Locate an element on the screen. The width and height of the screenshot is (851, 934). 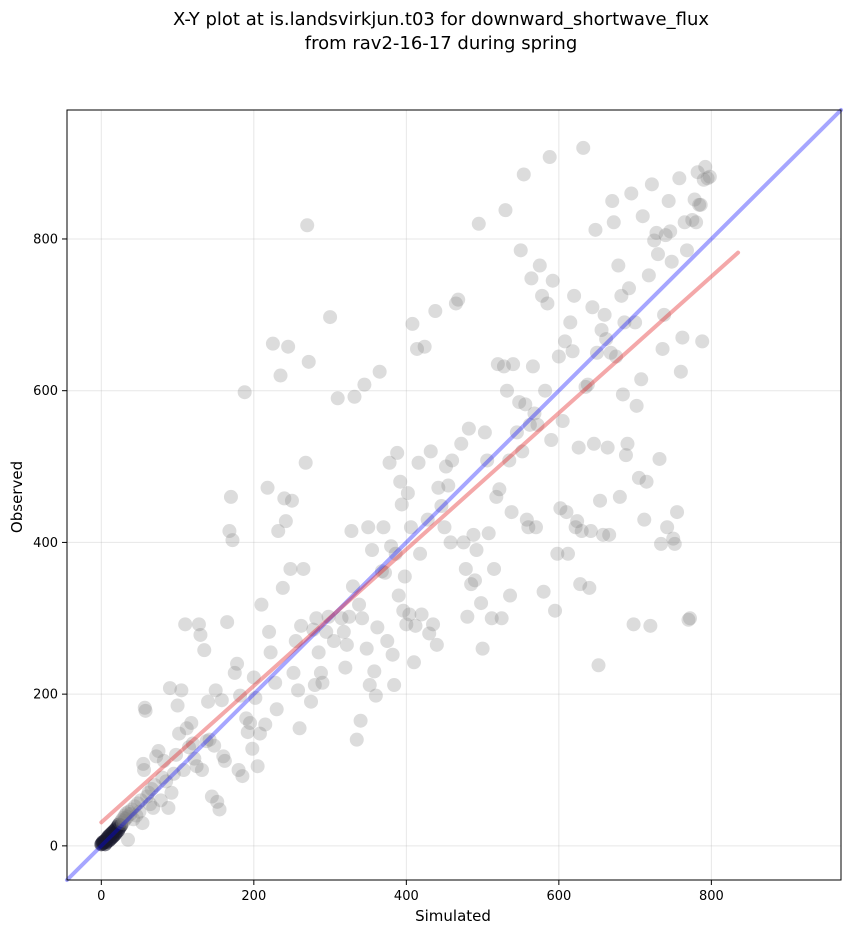
x-tick-label: 400 is located at coordinates (406, 896).